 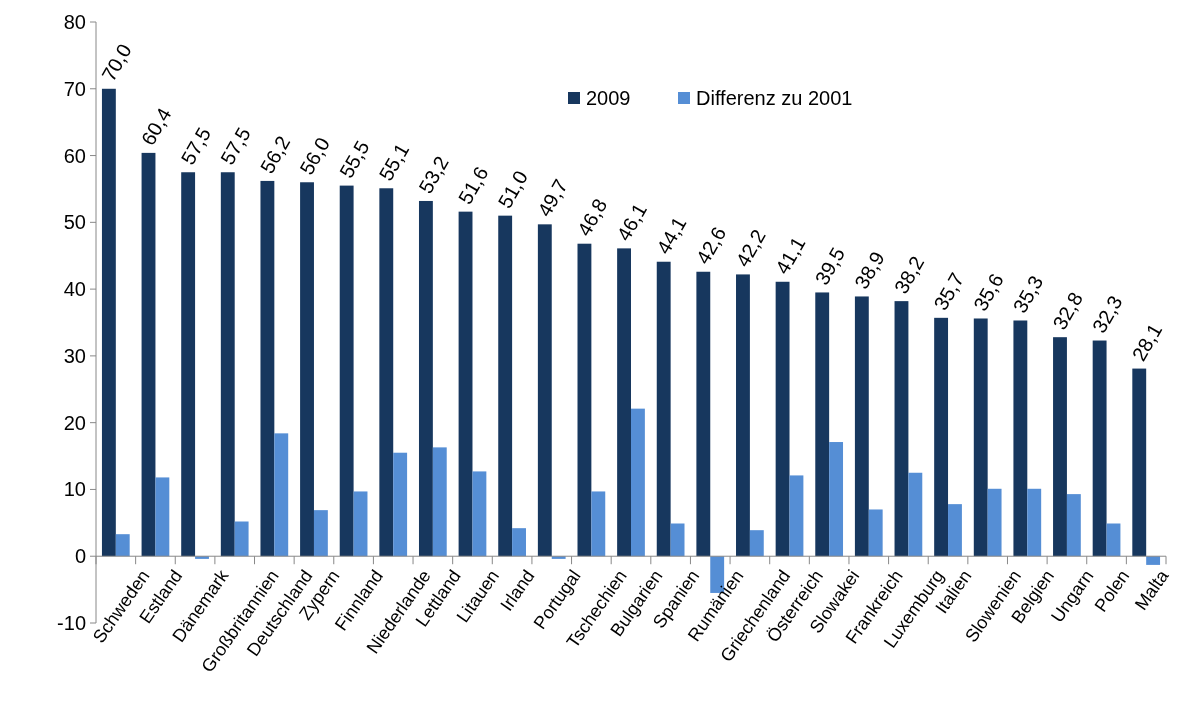 What do you see at coordinates (774, 98) in the screenshot?
I see `legend-label: Differenz zu 2001` at bounding box center [774, 98].